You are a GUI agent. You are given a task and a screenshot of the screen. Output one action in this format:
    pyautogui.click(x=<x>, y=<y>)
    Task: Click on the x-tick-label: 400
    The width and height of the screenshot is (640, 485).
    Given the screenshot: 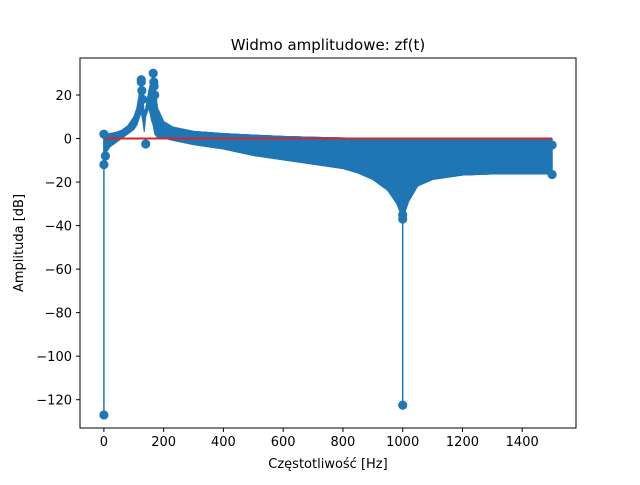 What is the action you would take?
    pyautogui.click(x=223, y=442)
    